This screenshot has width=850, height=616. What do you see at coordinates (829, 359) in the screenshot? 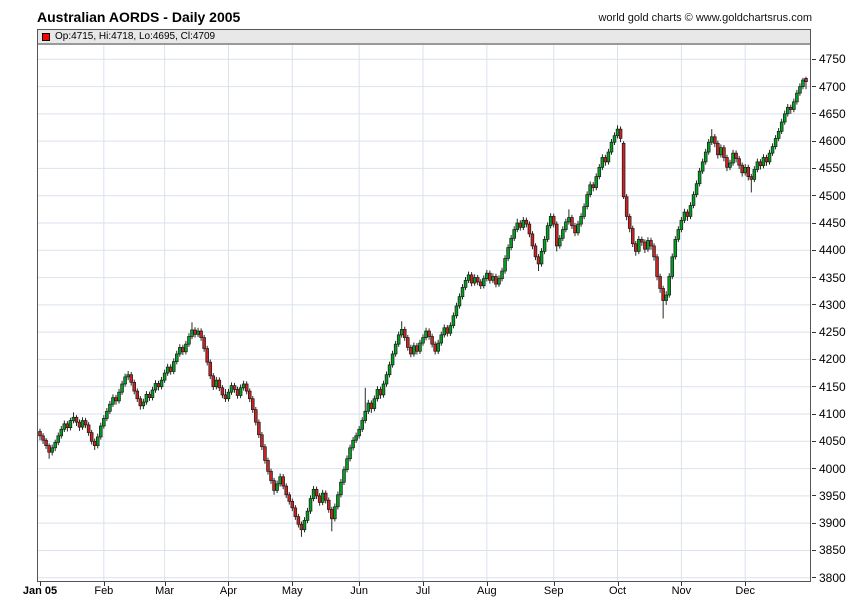
I see `y-tick: 4200` at bounding box center [829, 359].